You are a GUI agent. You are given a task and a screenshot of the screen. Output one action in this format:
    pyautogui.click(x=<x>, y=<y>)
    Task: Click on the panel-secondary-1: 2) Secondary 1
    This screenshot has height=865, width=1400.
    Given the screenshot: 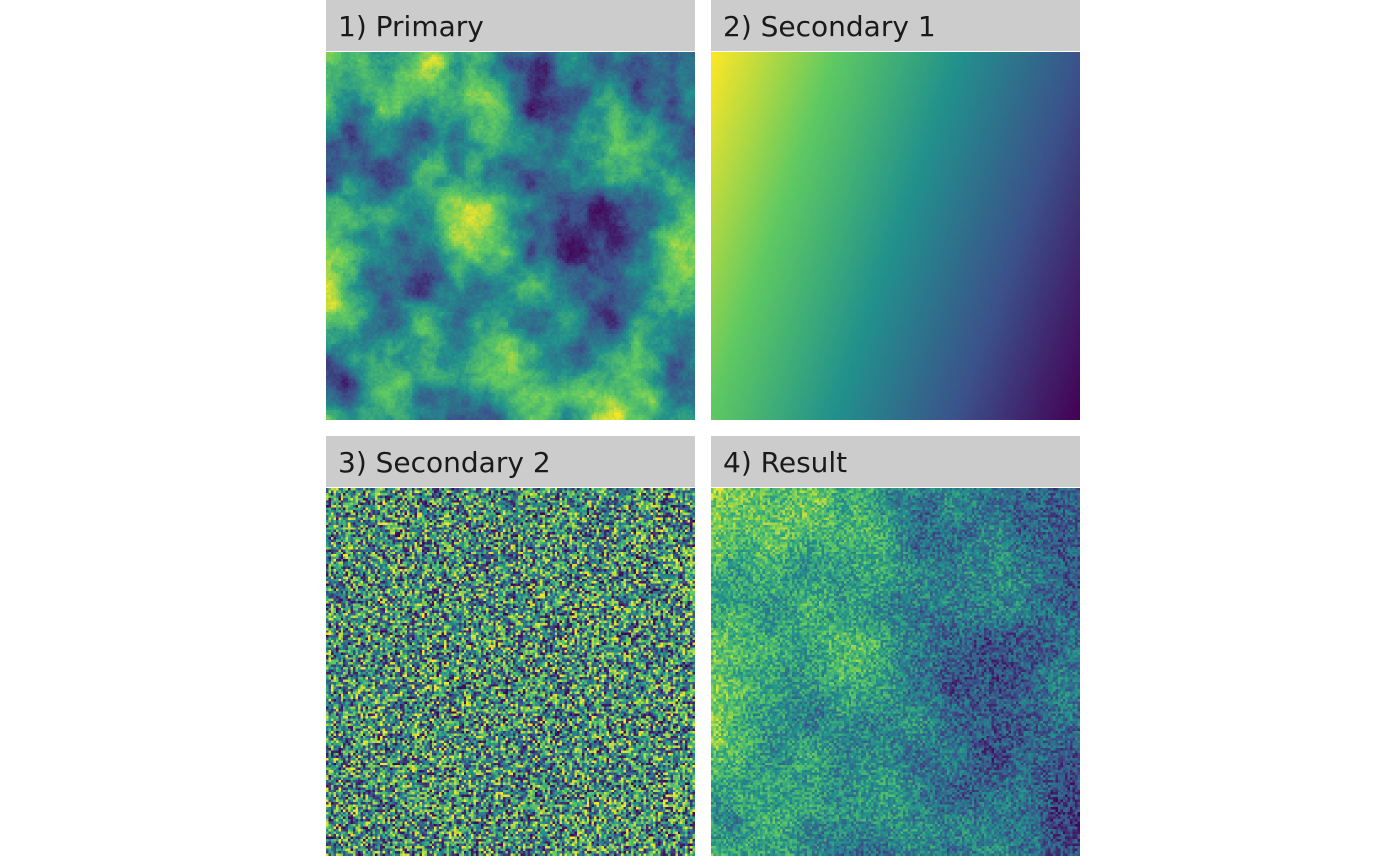 What is the action you would take?
    pyautogui.click(x=895, y=210)
    